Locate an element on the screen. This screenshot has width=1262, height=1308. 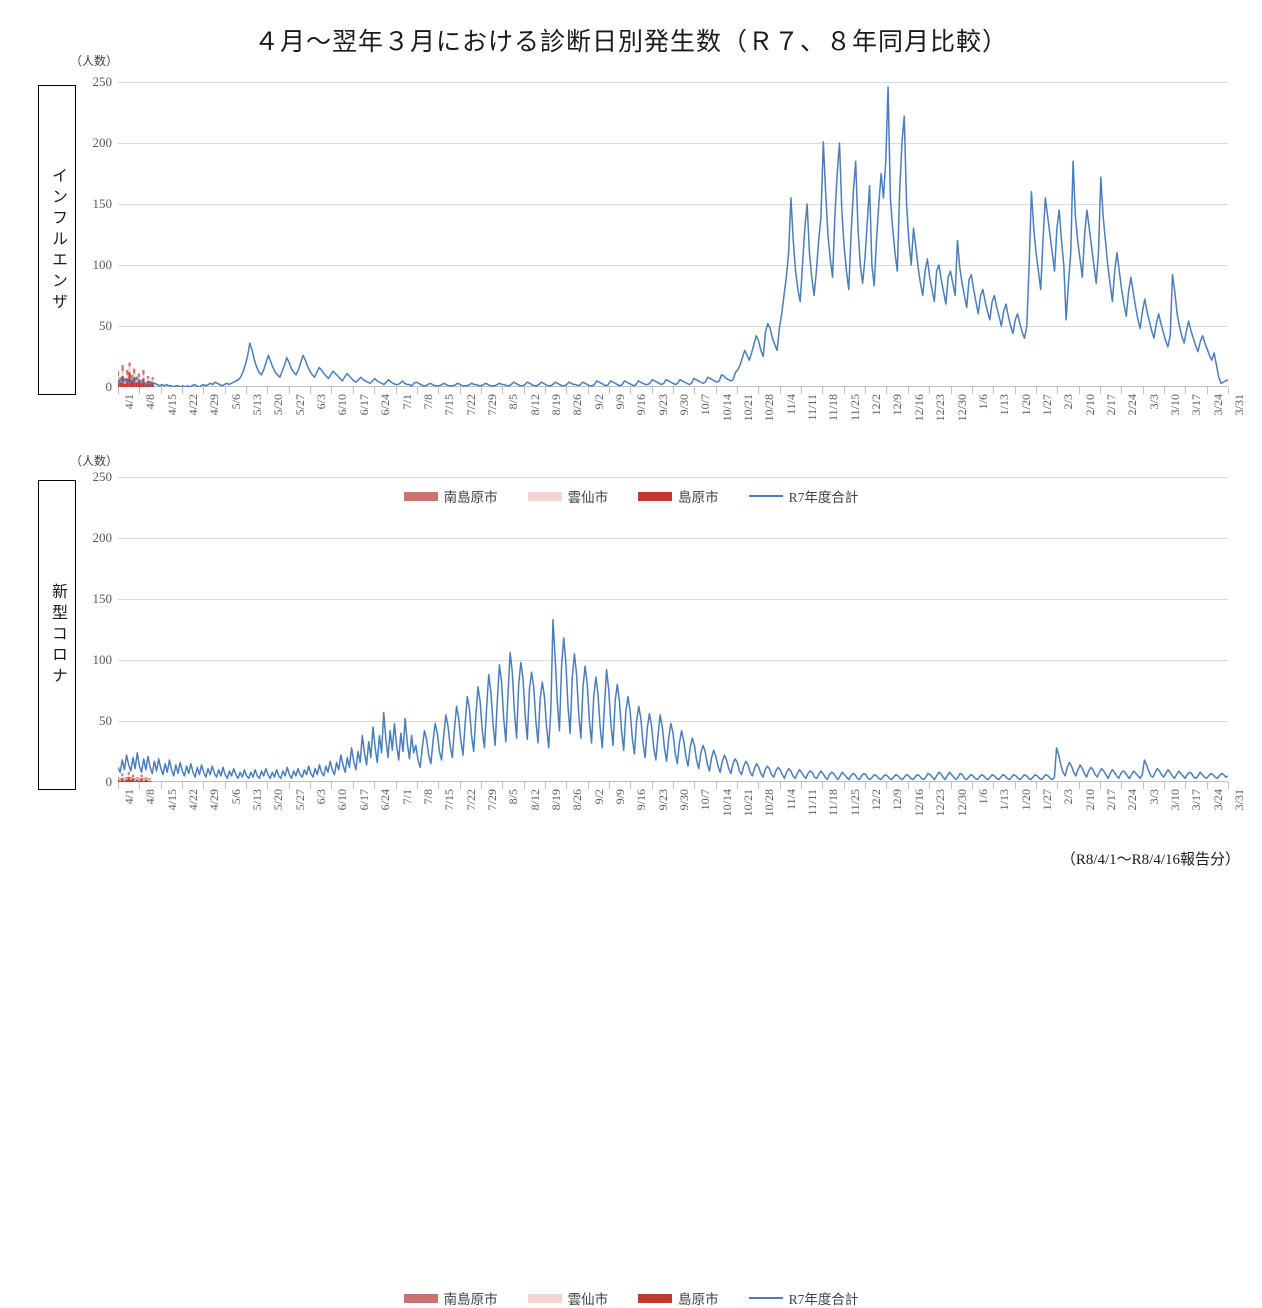
x-axis-tick-label: 4/29 is located at coordinates (214, 405).